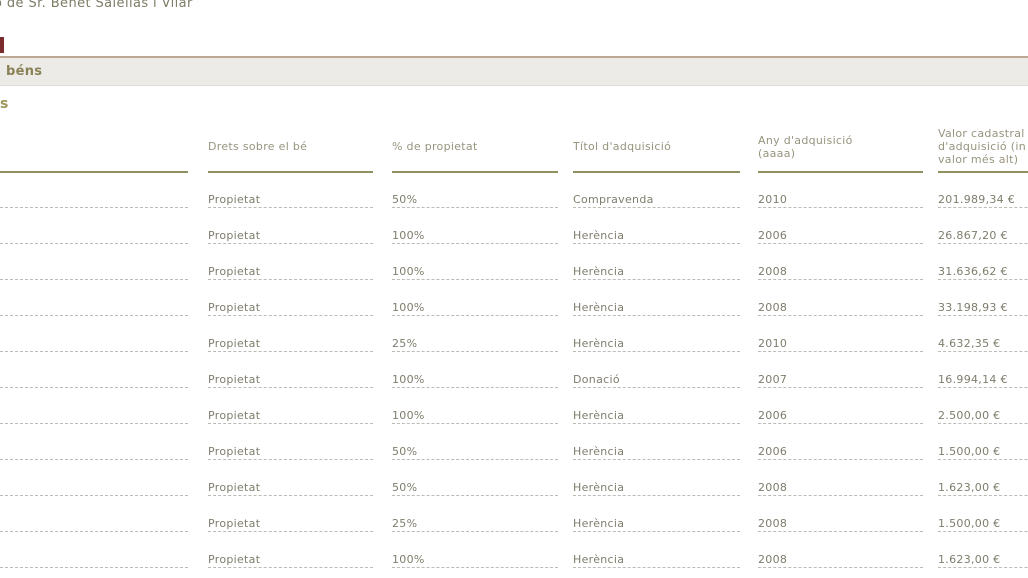  What do you see at coordinates (514, 57) in the screenshot?
I see `horizontal-divider` at bounding box center [514, 57].